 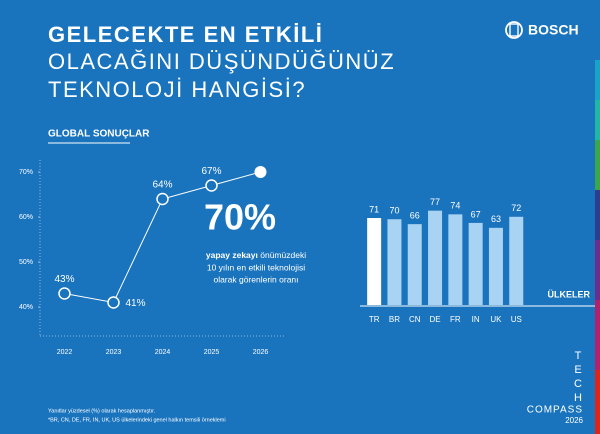 I want to click on data-label: 67%, so click(x=211, y=171).